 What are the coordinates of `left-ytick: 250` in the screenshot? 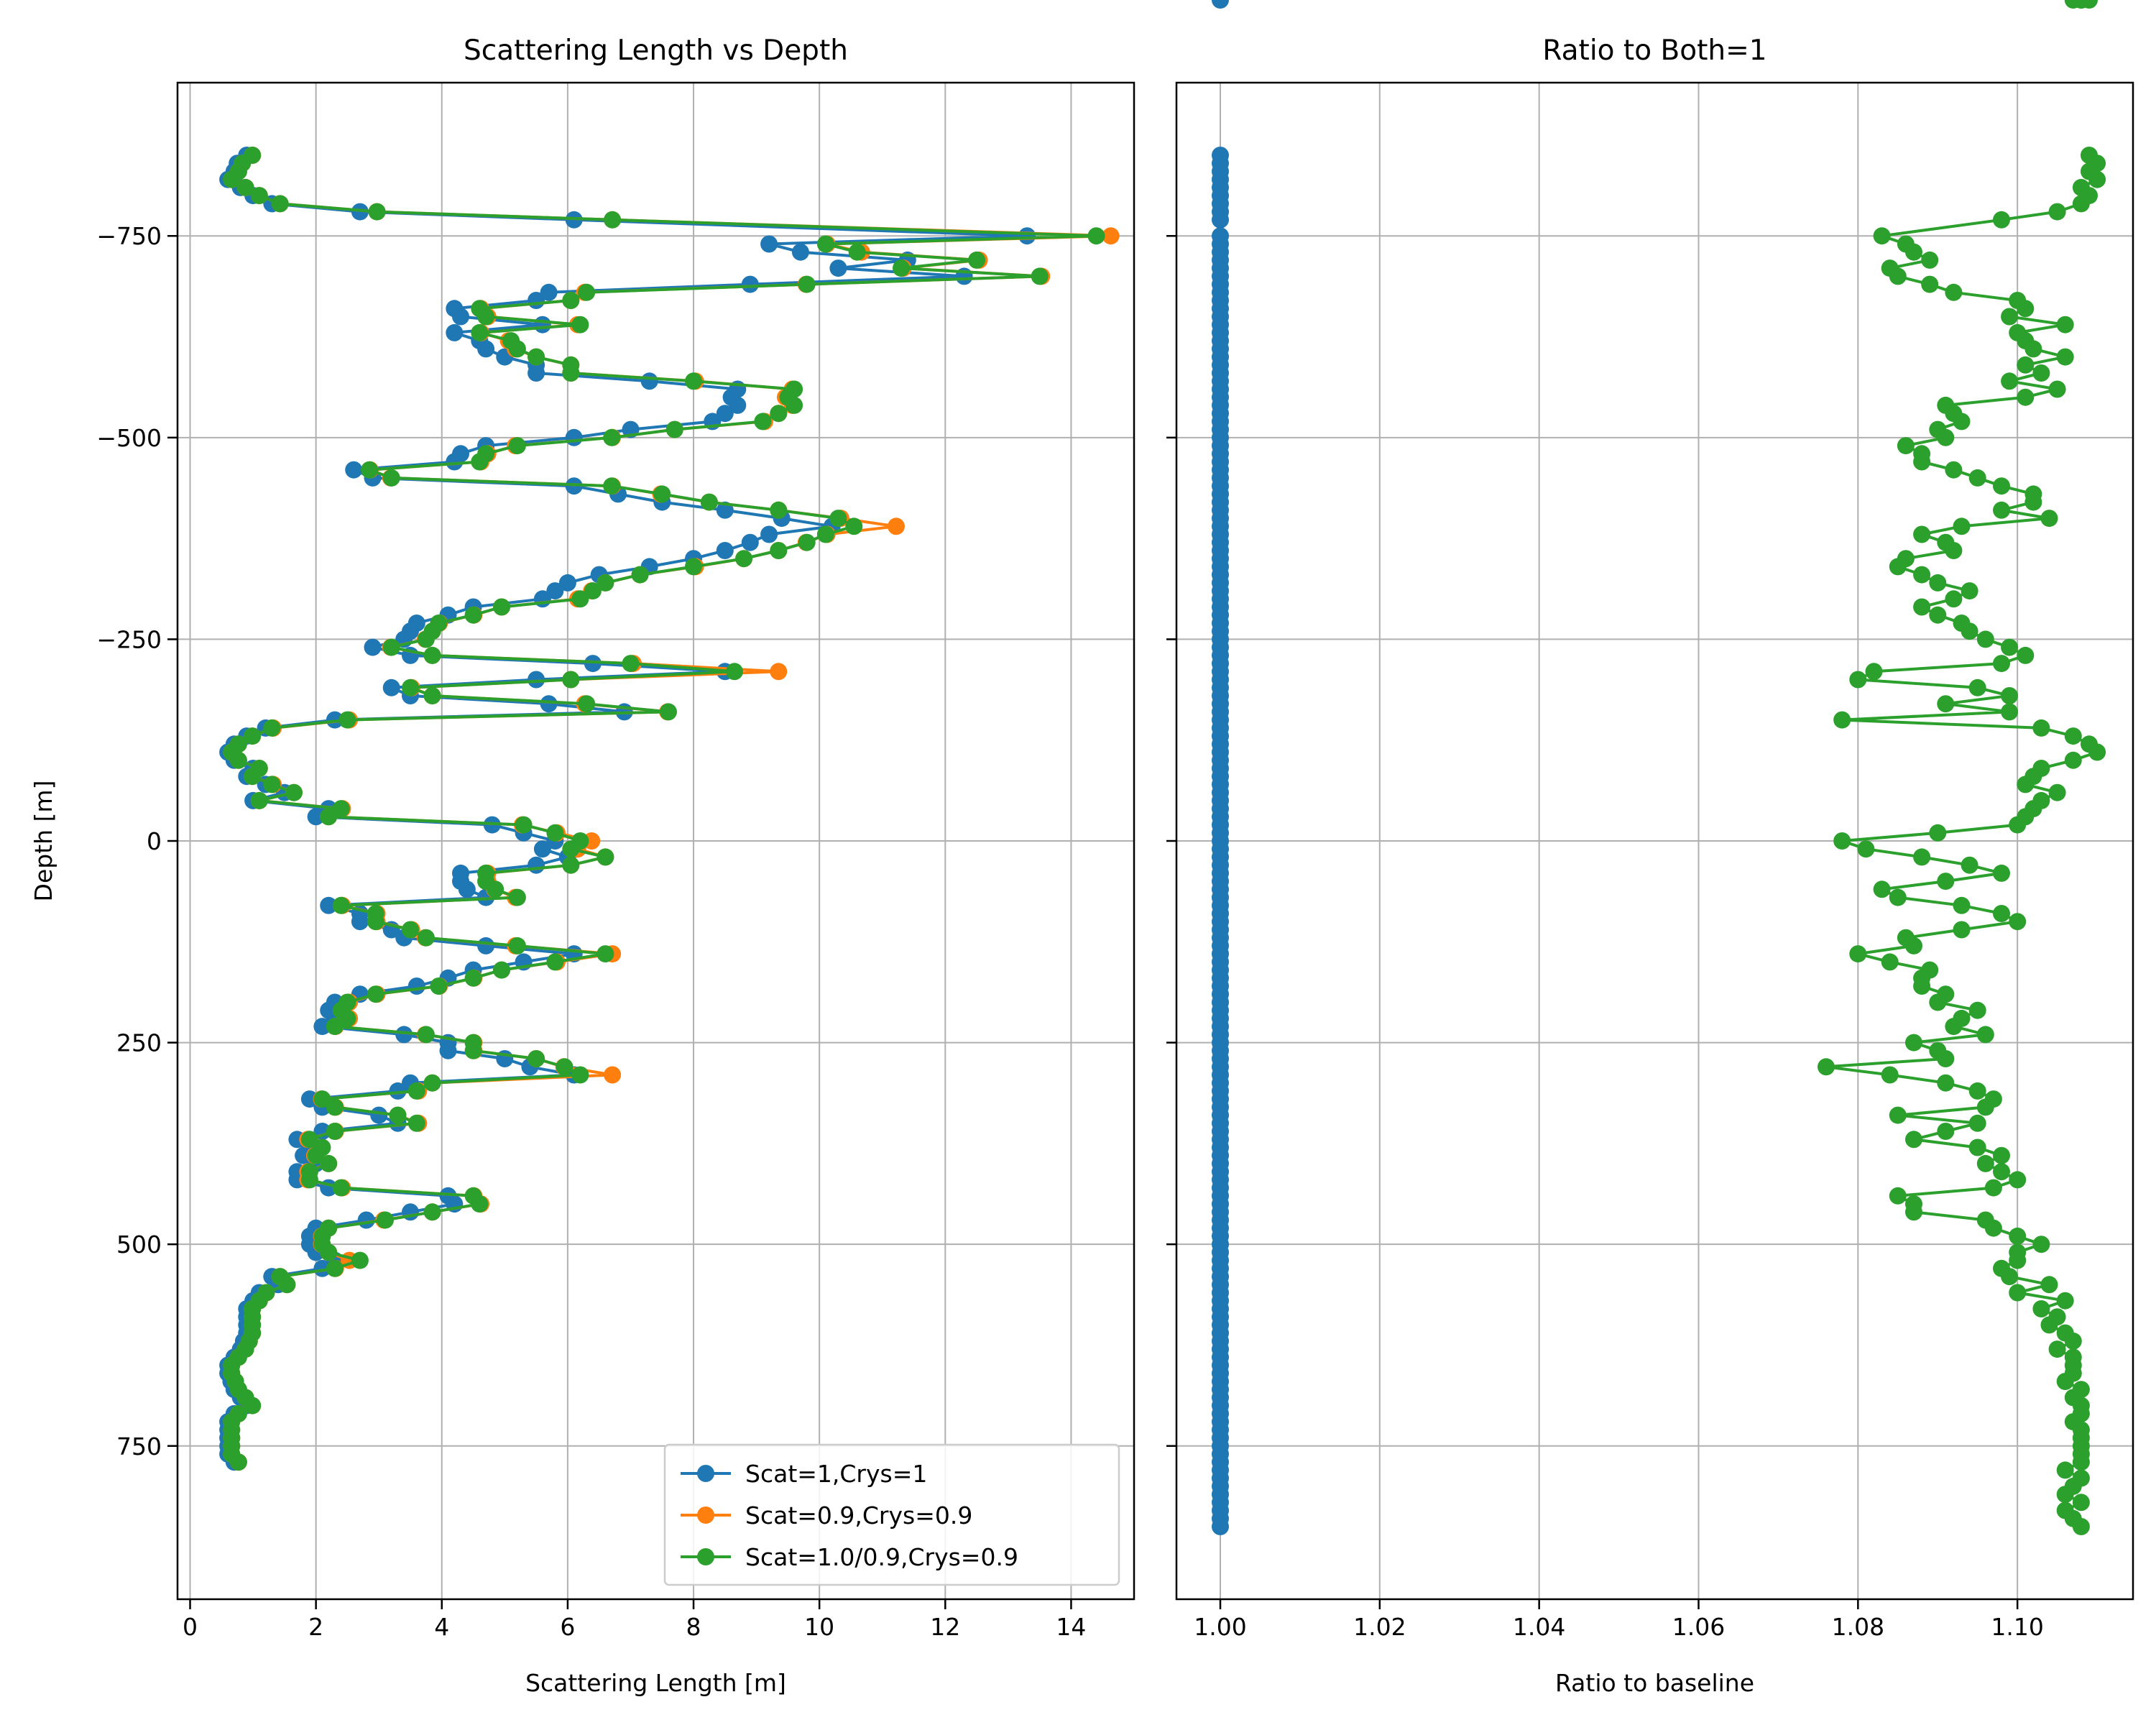 It's located at (147, 1043).